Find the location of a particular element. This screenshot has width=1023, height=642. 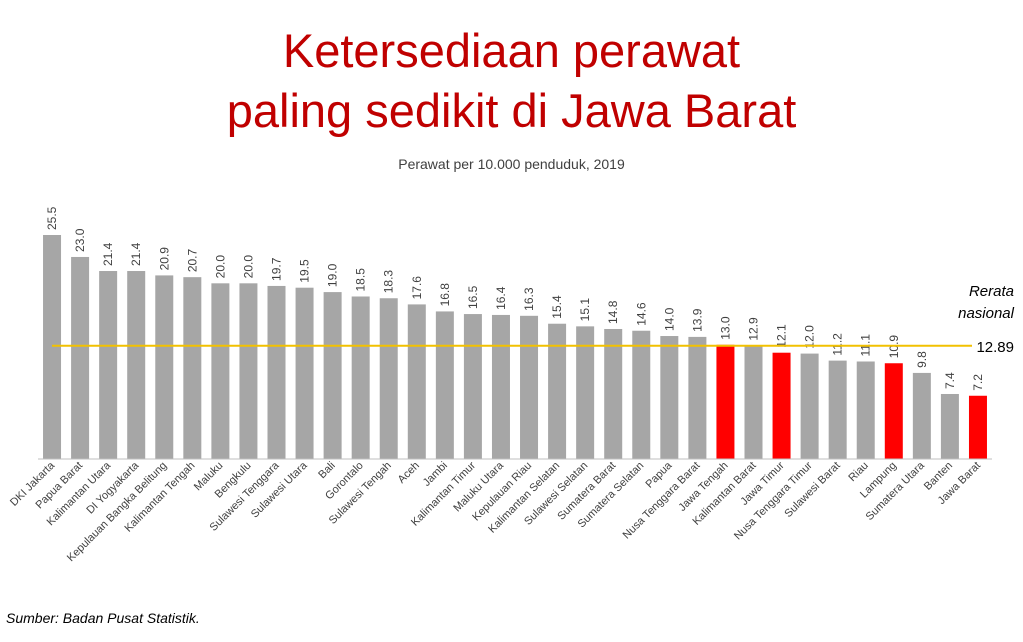

reference-value-label: 12.89 is located at coordinates (995, 347).